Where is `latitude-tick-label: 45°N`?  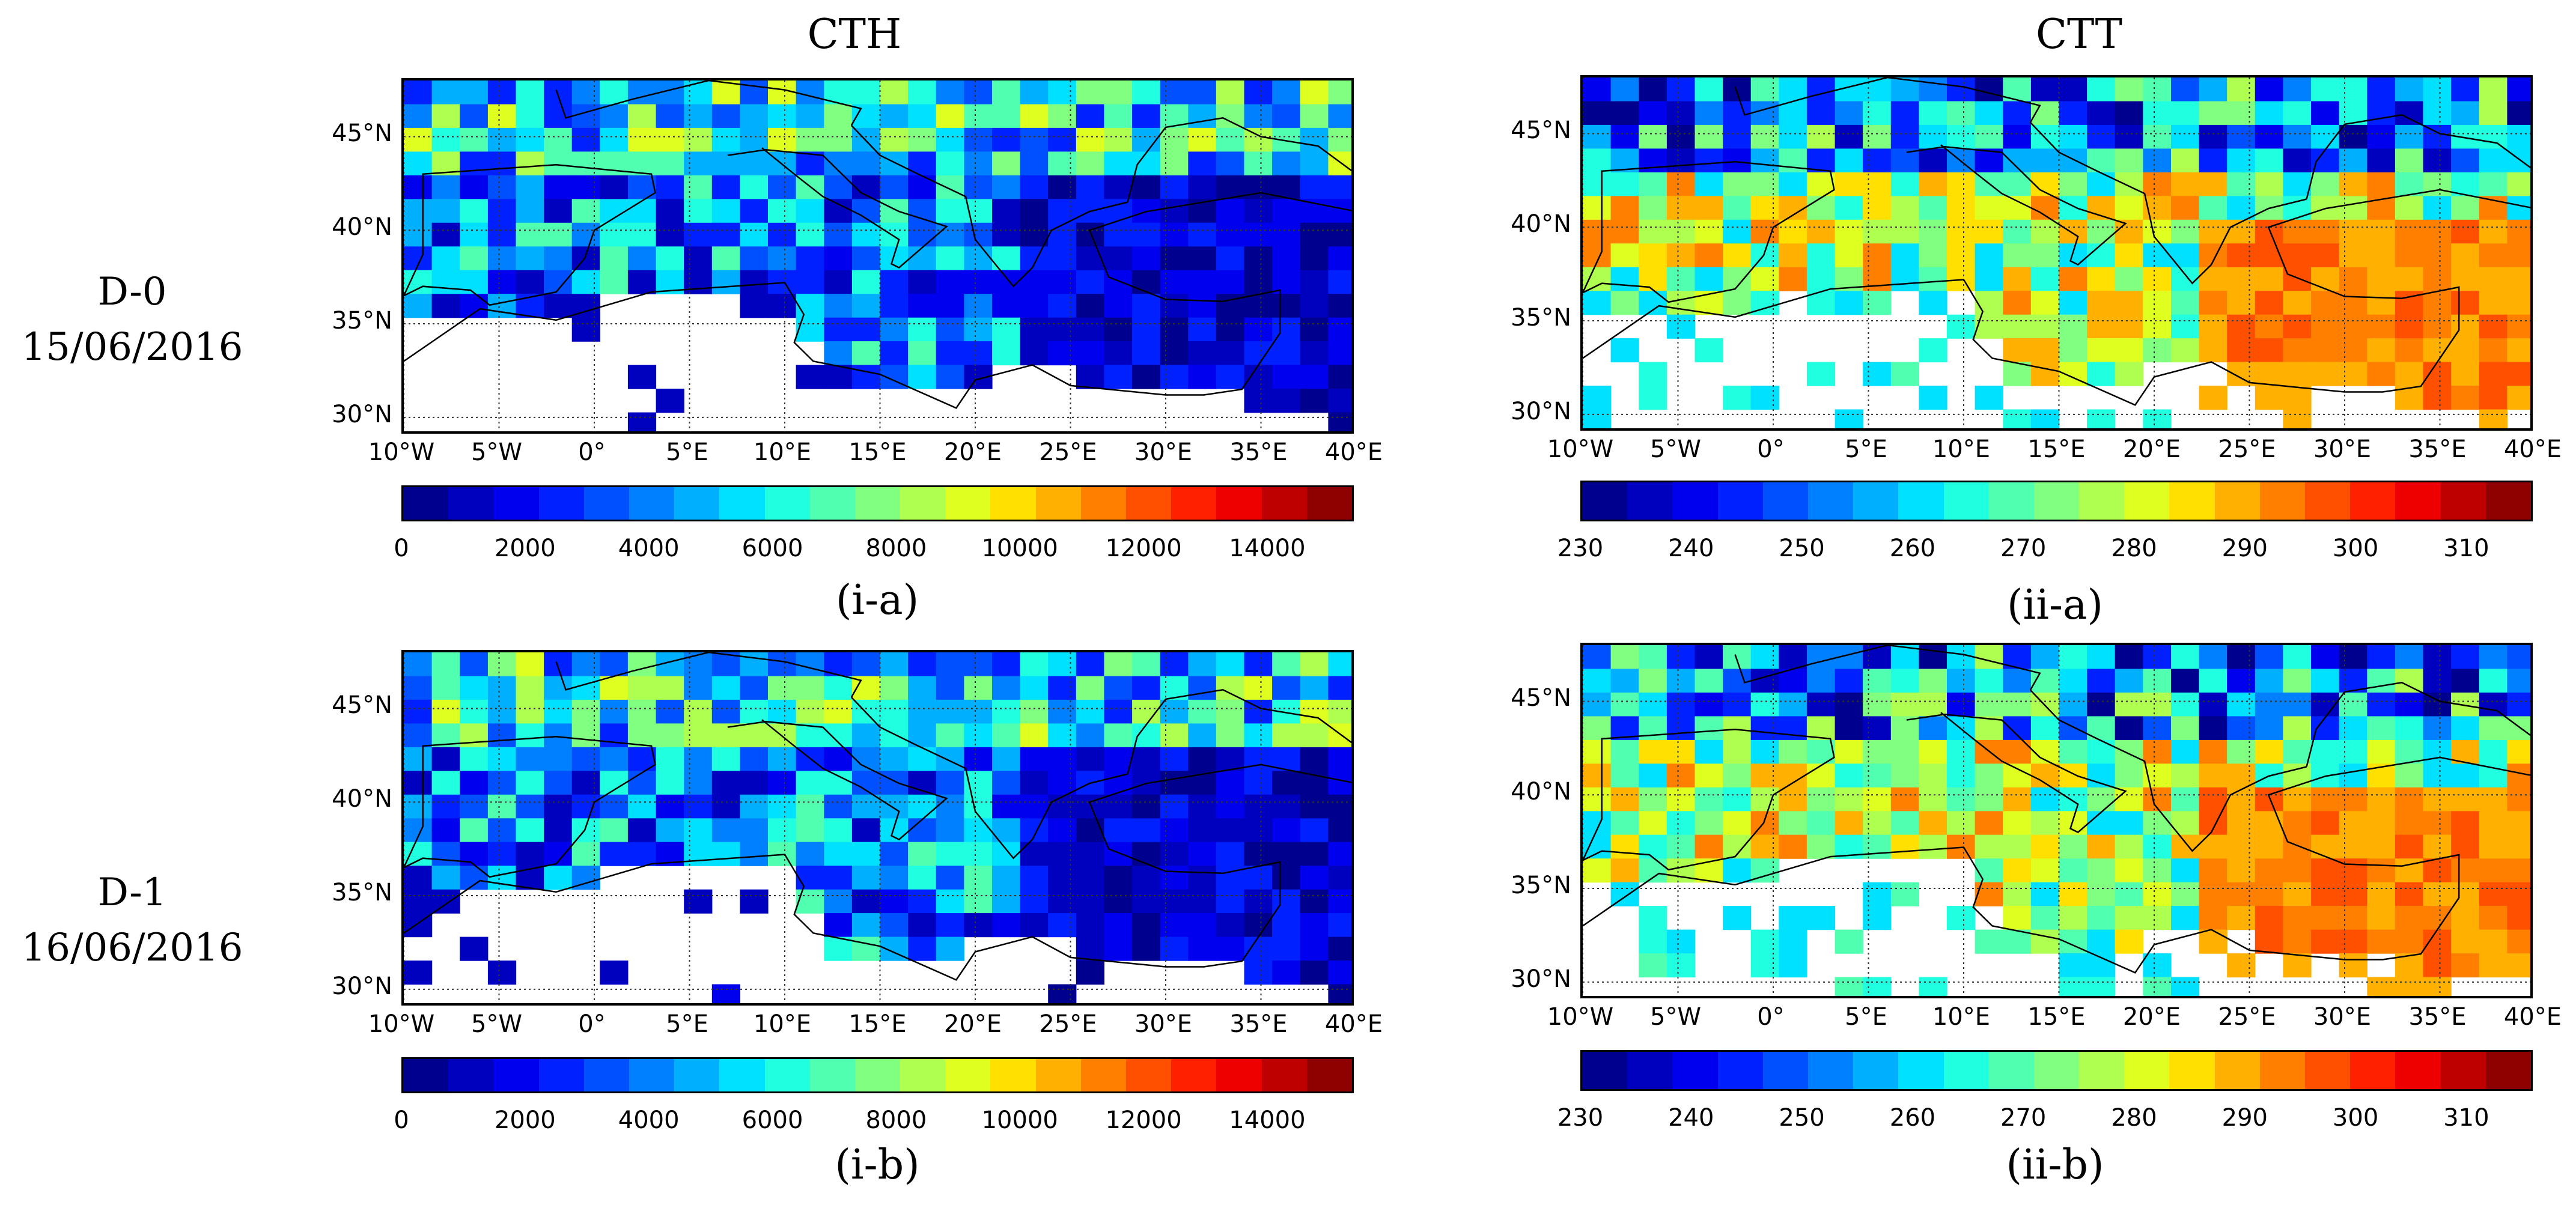 latitude-tick-label: 45°N is located at coordinates (362, 134).